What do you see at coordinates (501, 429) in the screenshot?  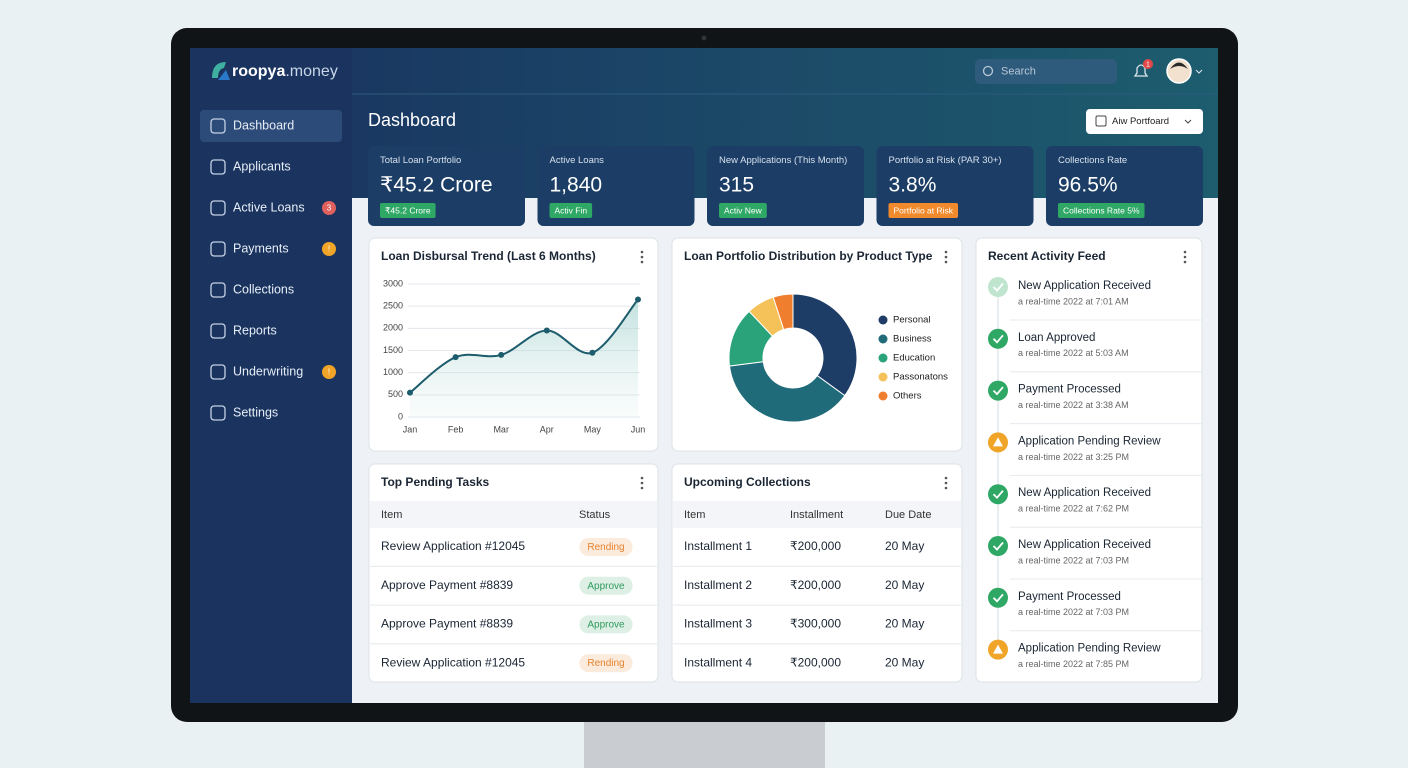 I see `x-tick-label: Mar` at bounding box center [501, 429].